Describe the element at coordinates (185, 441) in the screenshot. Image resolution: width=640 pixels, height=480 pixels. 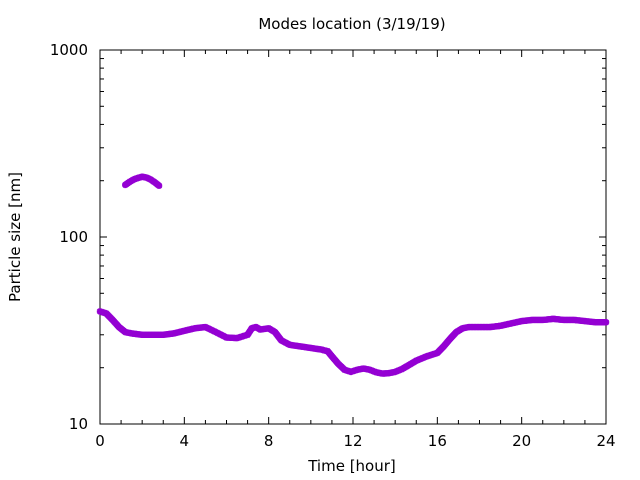
I see `x-tick-label: 4` at that location.